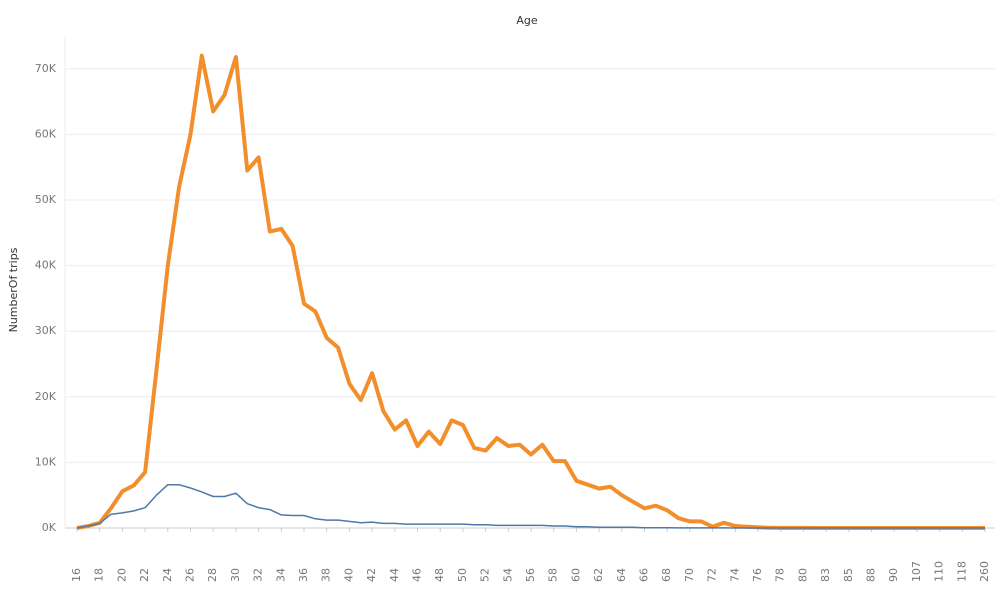  Describe the element at coordinates (666, 575) in the screenshot. I see `x-tick-label: 68` at that location.